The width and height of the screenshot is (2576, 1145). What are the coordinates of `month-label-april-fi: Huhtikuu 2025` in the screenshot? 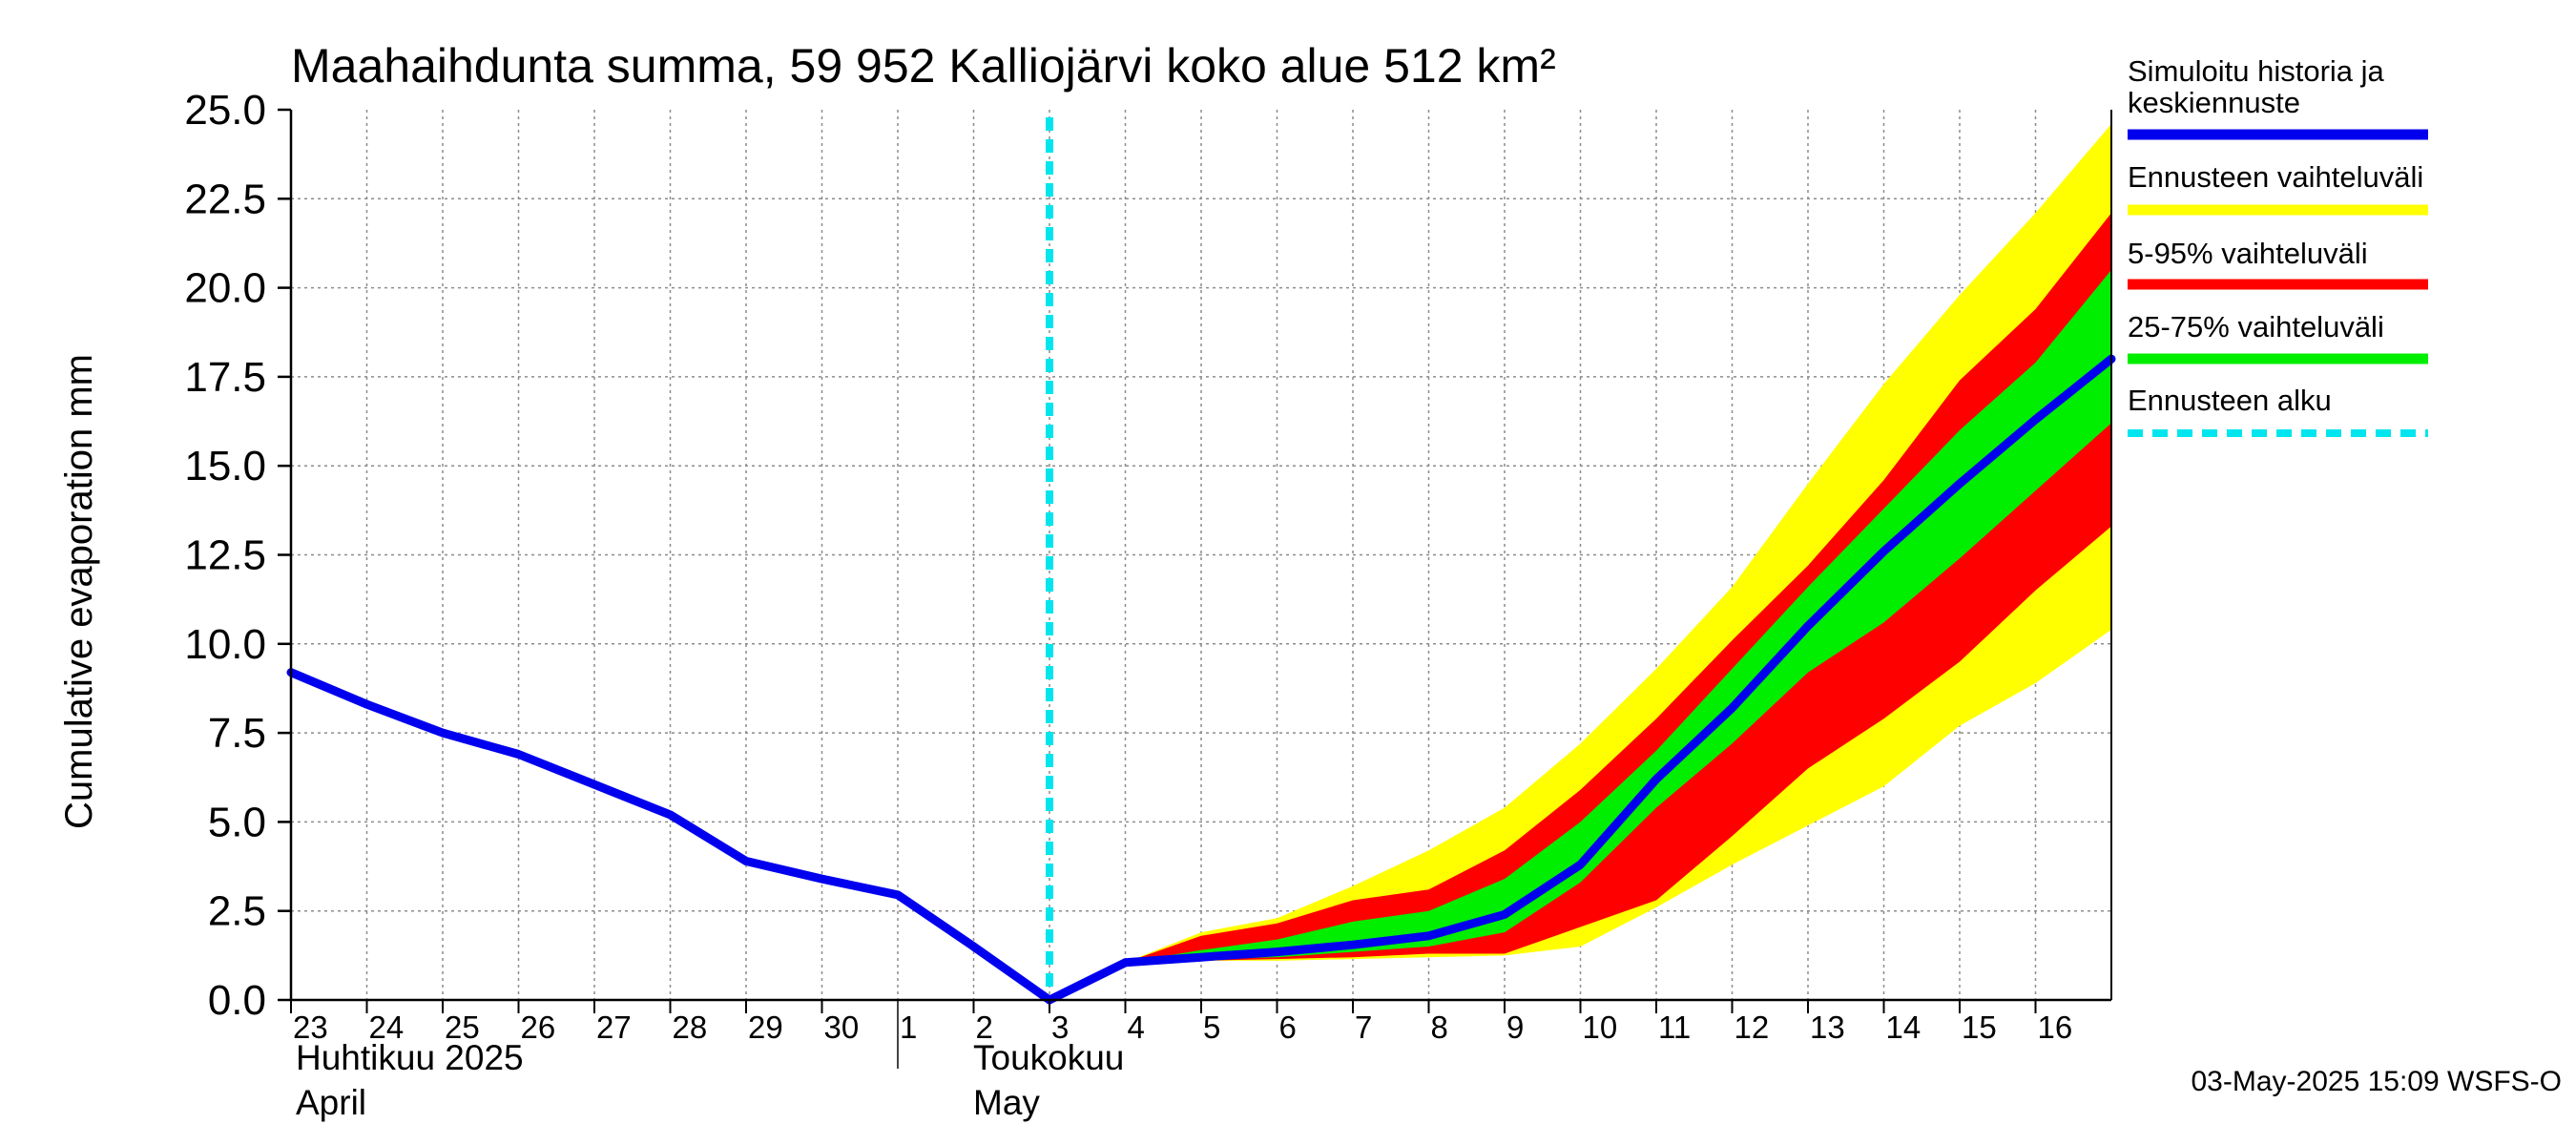 It's located at (410, 1057).